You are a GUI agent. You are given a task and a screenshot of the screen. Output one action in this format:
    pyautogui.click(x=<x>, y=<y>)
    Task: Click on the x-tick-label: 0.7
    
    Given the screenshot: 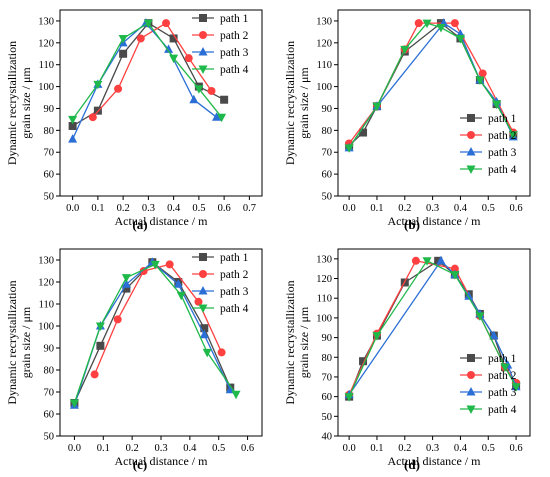 What is the action you would take?
    pyautogui.click(x=249, y=208)
    